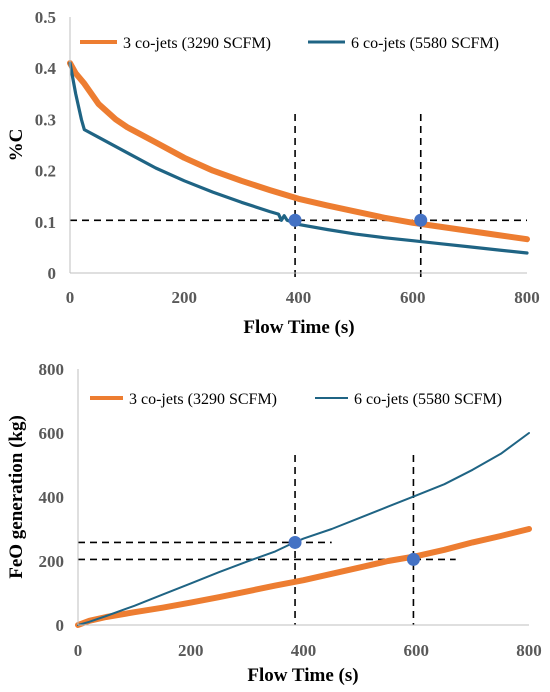 This screenshot has width=550, height=692. What do you see at coordinates (299, 297) in the screenshot?
I see `chart-1-x-tick-label: 400` at bounding box center [299, 297].